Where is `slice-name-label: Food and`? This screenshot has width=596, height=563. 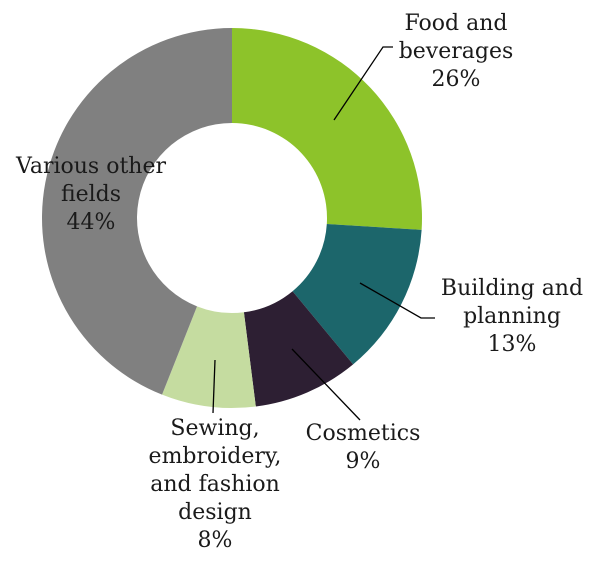 slice-name-label: Food and is located at coordinates (456, 23).